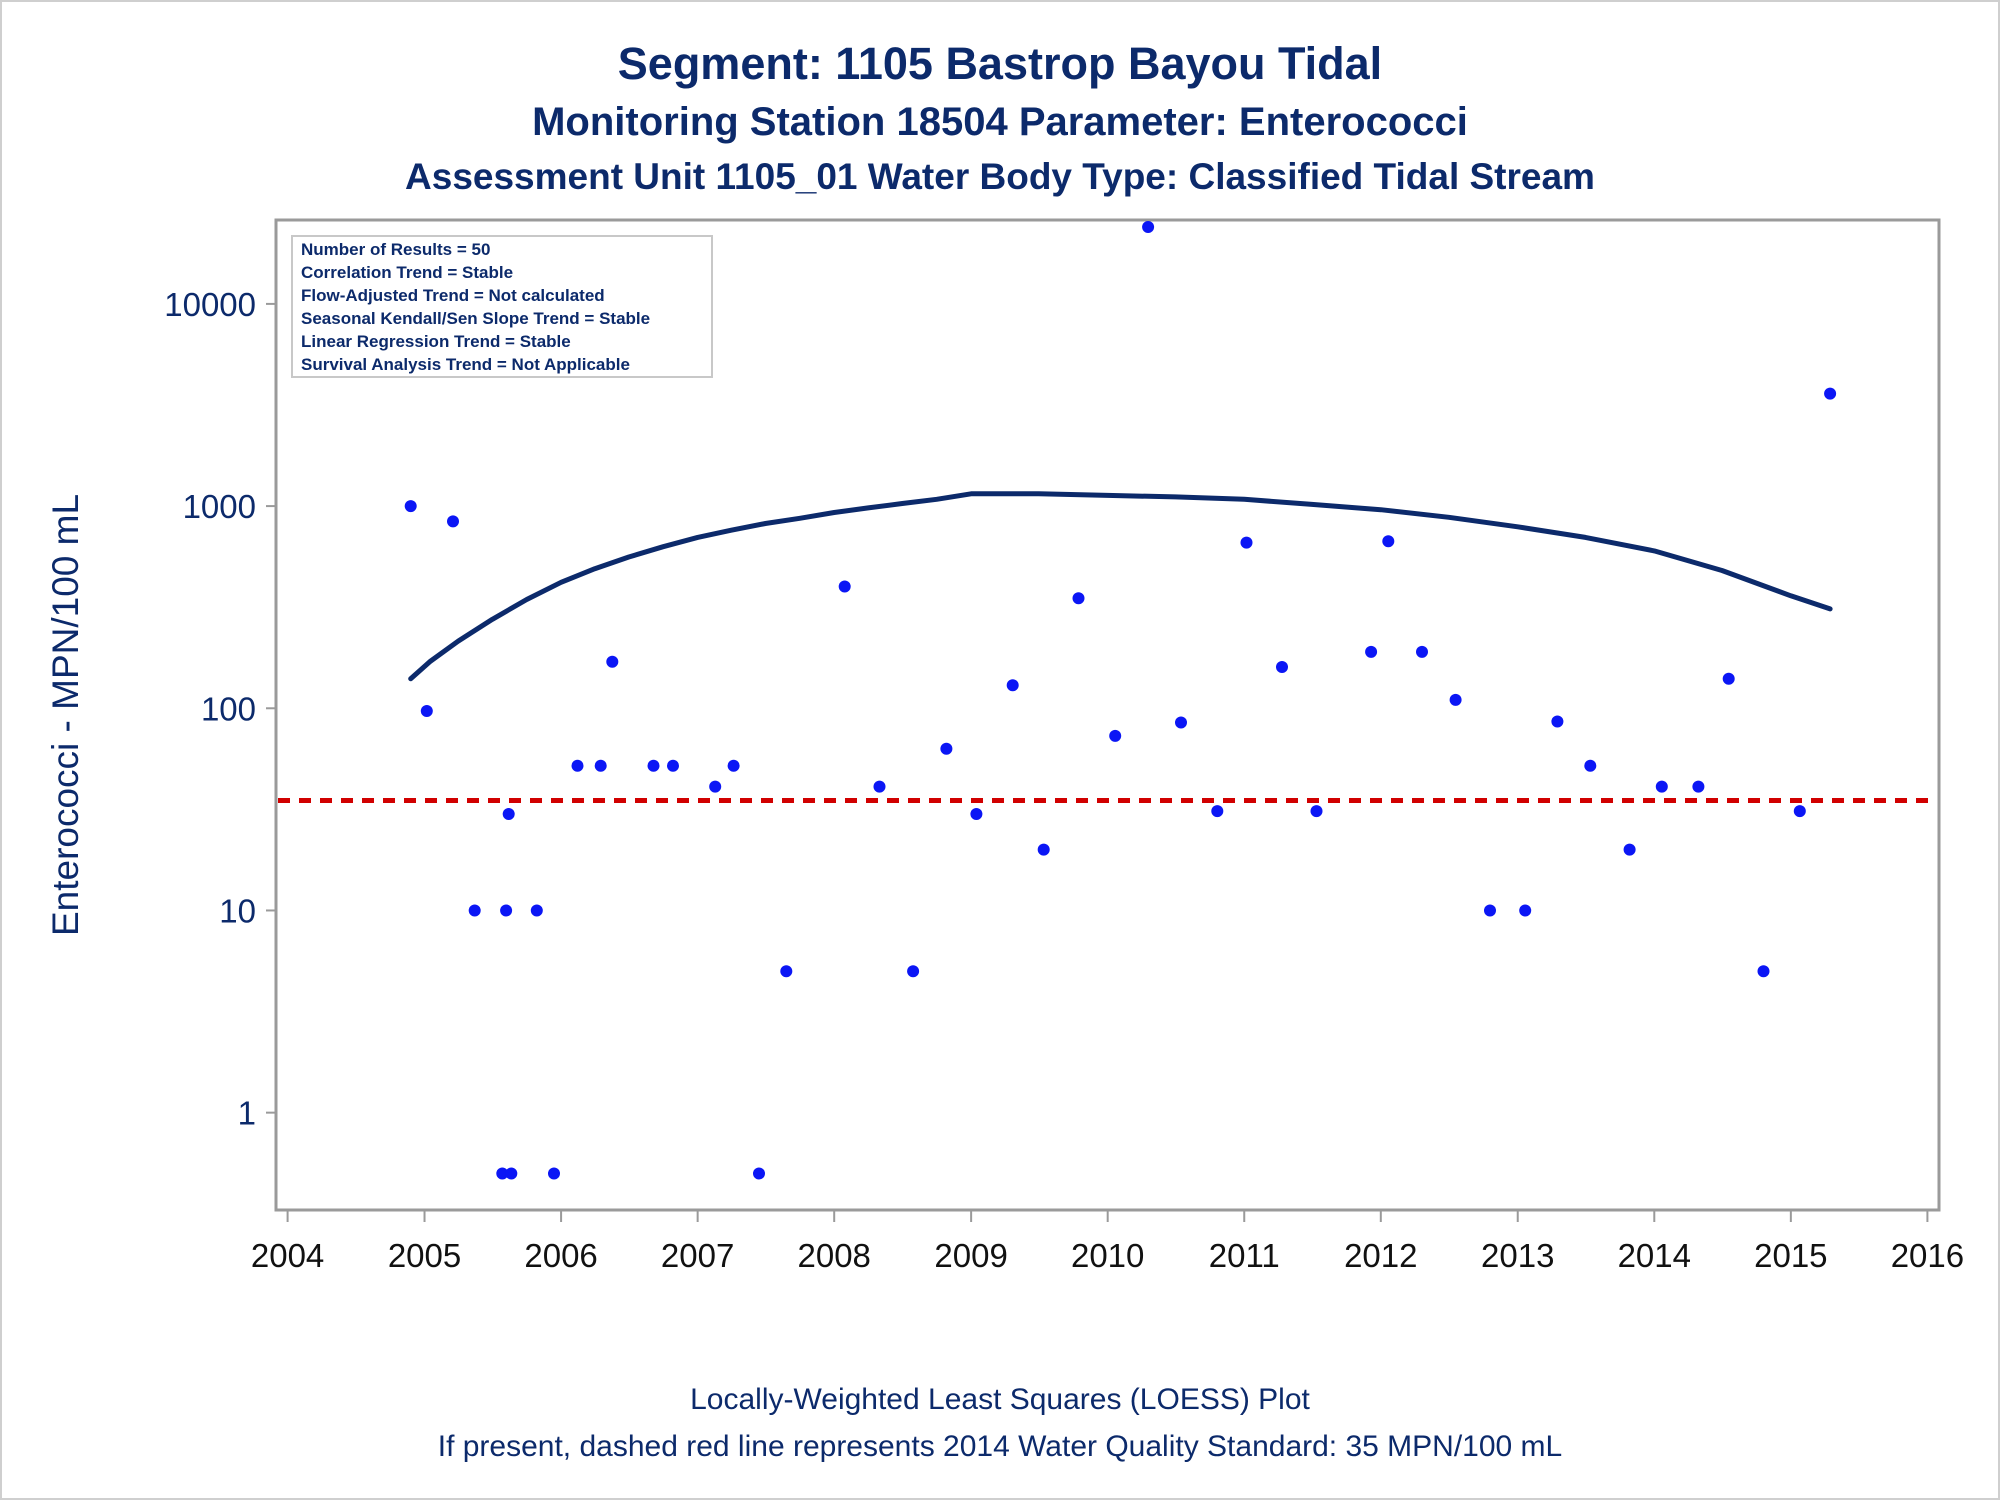 This screenshot has height=1500, width=2000. Describe the element at coordinates (1790, 1255) in the screenshot. I see `x-tick-label: 2015` at that location.